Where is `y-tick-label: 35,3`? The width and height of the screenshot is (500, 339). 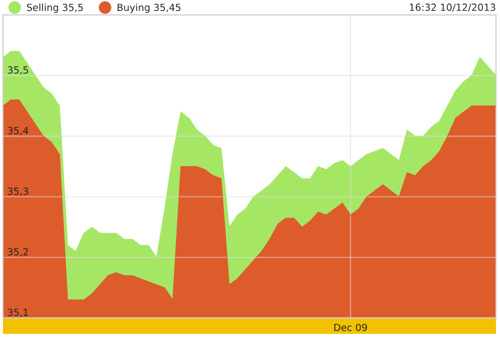 y-tick-label: 35,3 is located at coordinates (18, 192).